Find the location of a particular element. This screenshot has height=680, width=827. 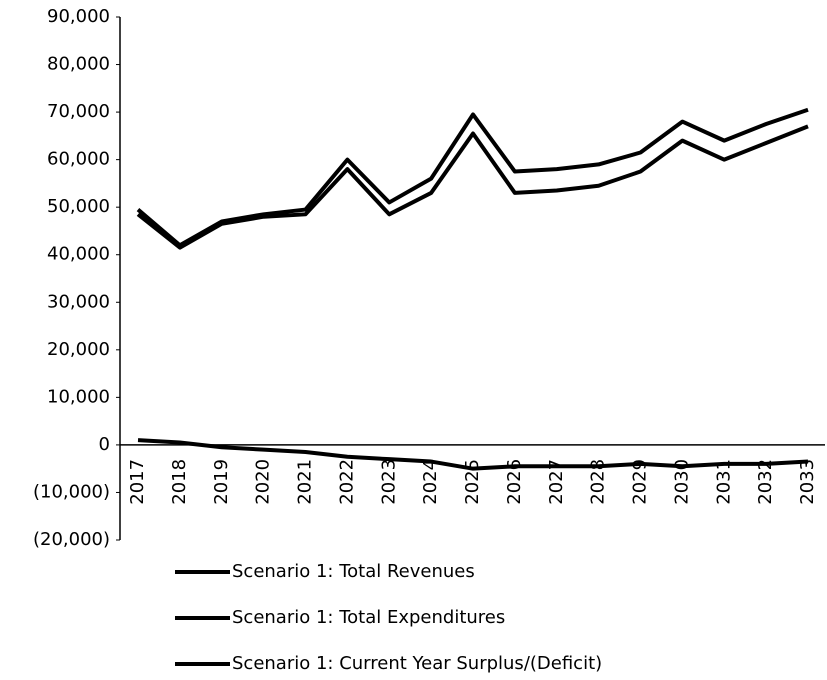

x-tick-label: 2032 is located at coordinates (765, 482).